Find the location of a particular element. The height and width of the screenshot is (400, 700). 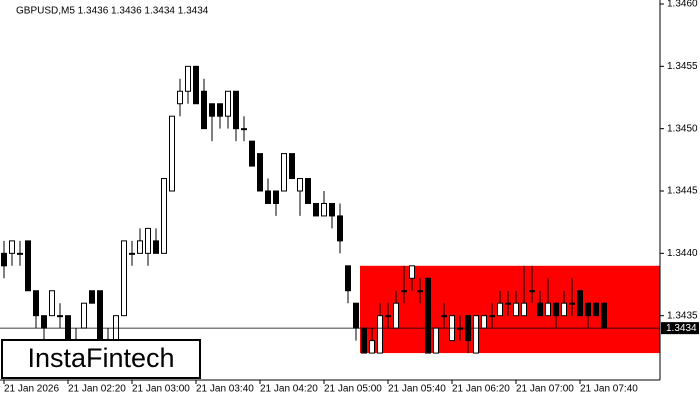

last-price-box is located at coordinates (680, 328).